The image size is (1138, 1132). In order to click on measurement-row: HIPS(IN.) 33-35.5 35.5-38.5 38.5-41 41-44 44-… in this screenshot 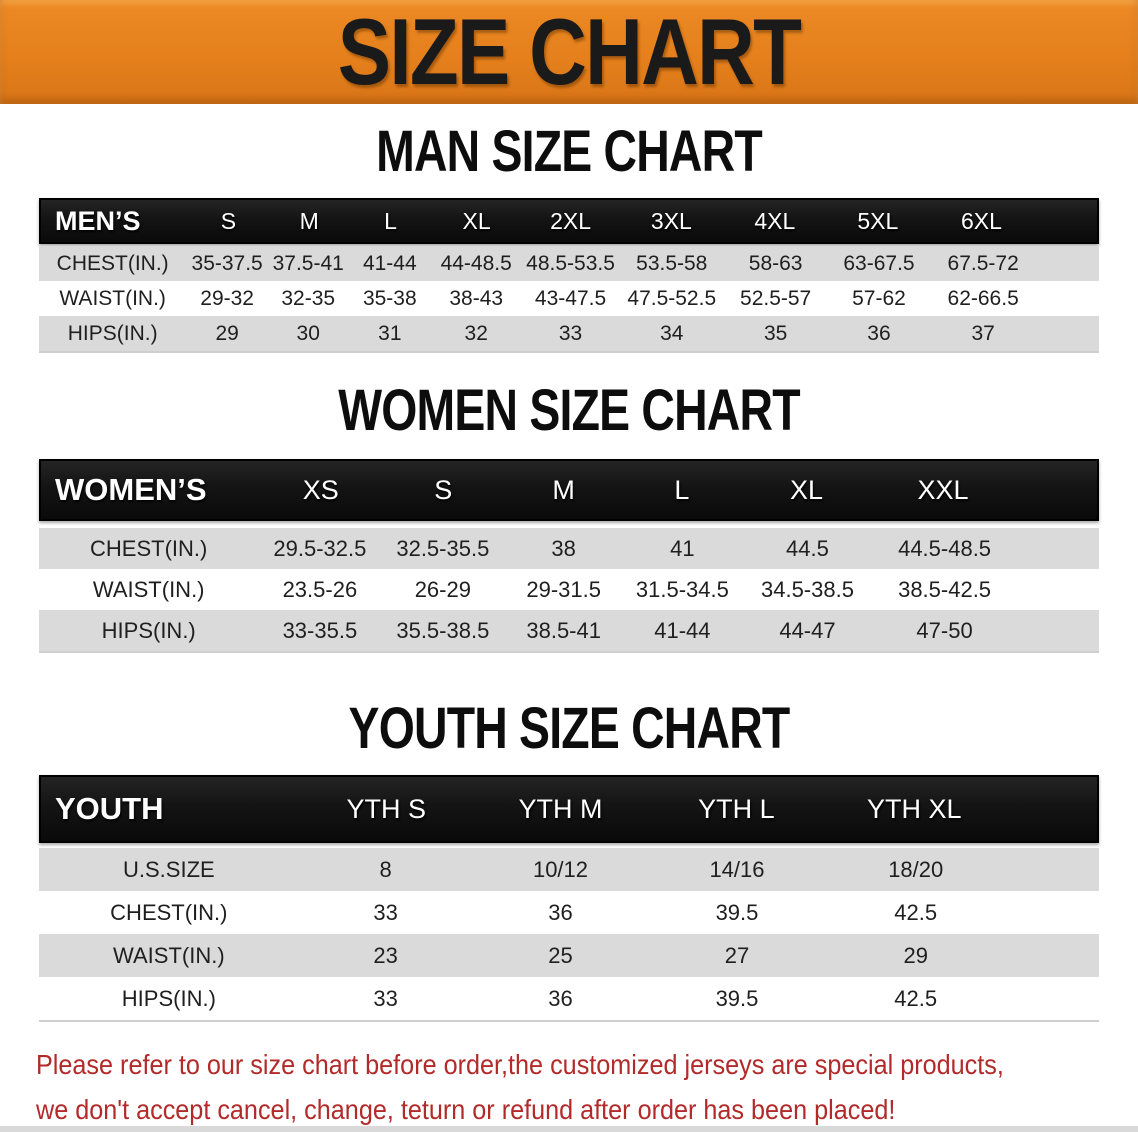, I will do `click(569, 631)`.